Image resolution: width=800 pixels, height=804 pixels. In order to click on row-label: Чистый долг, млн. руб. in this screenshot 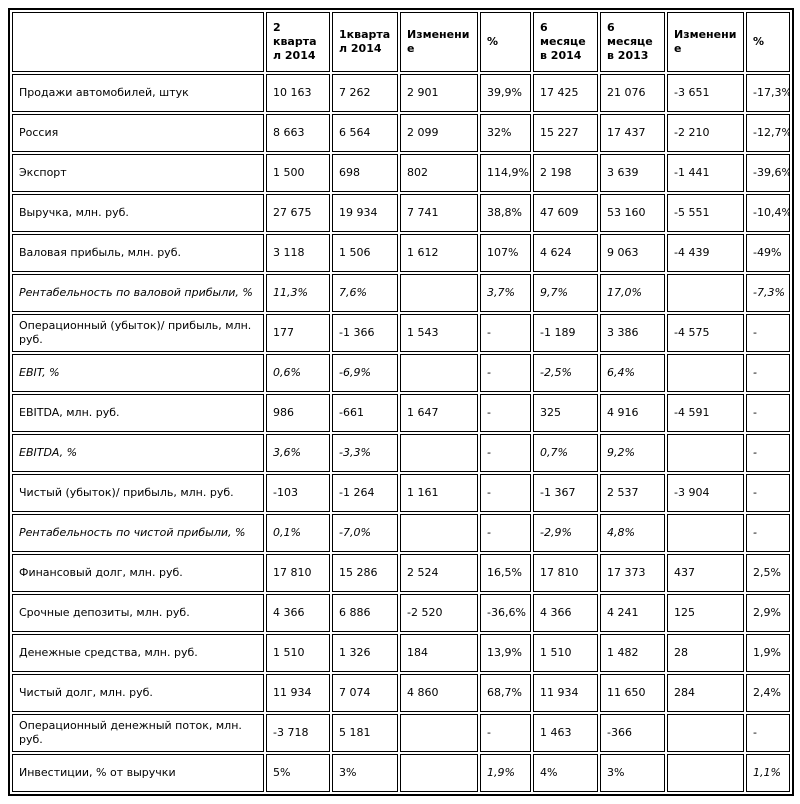, I will do `click(138, 693)`.